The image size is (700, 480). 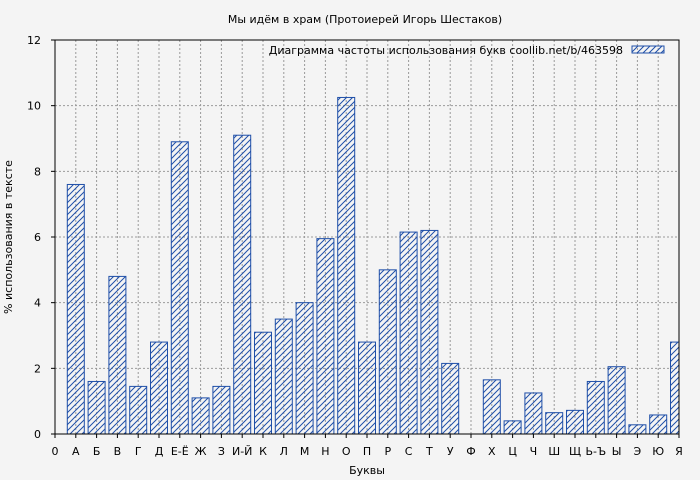 What do you see at coordinates (179, 288) in the screenshot?
I see `bar-Е-Ё` at bounding box center [179, 288].